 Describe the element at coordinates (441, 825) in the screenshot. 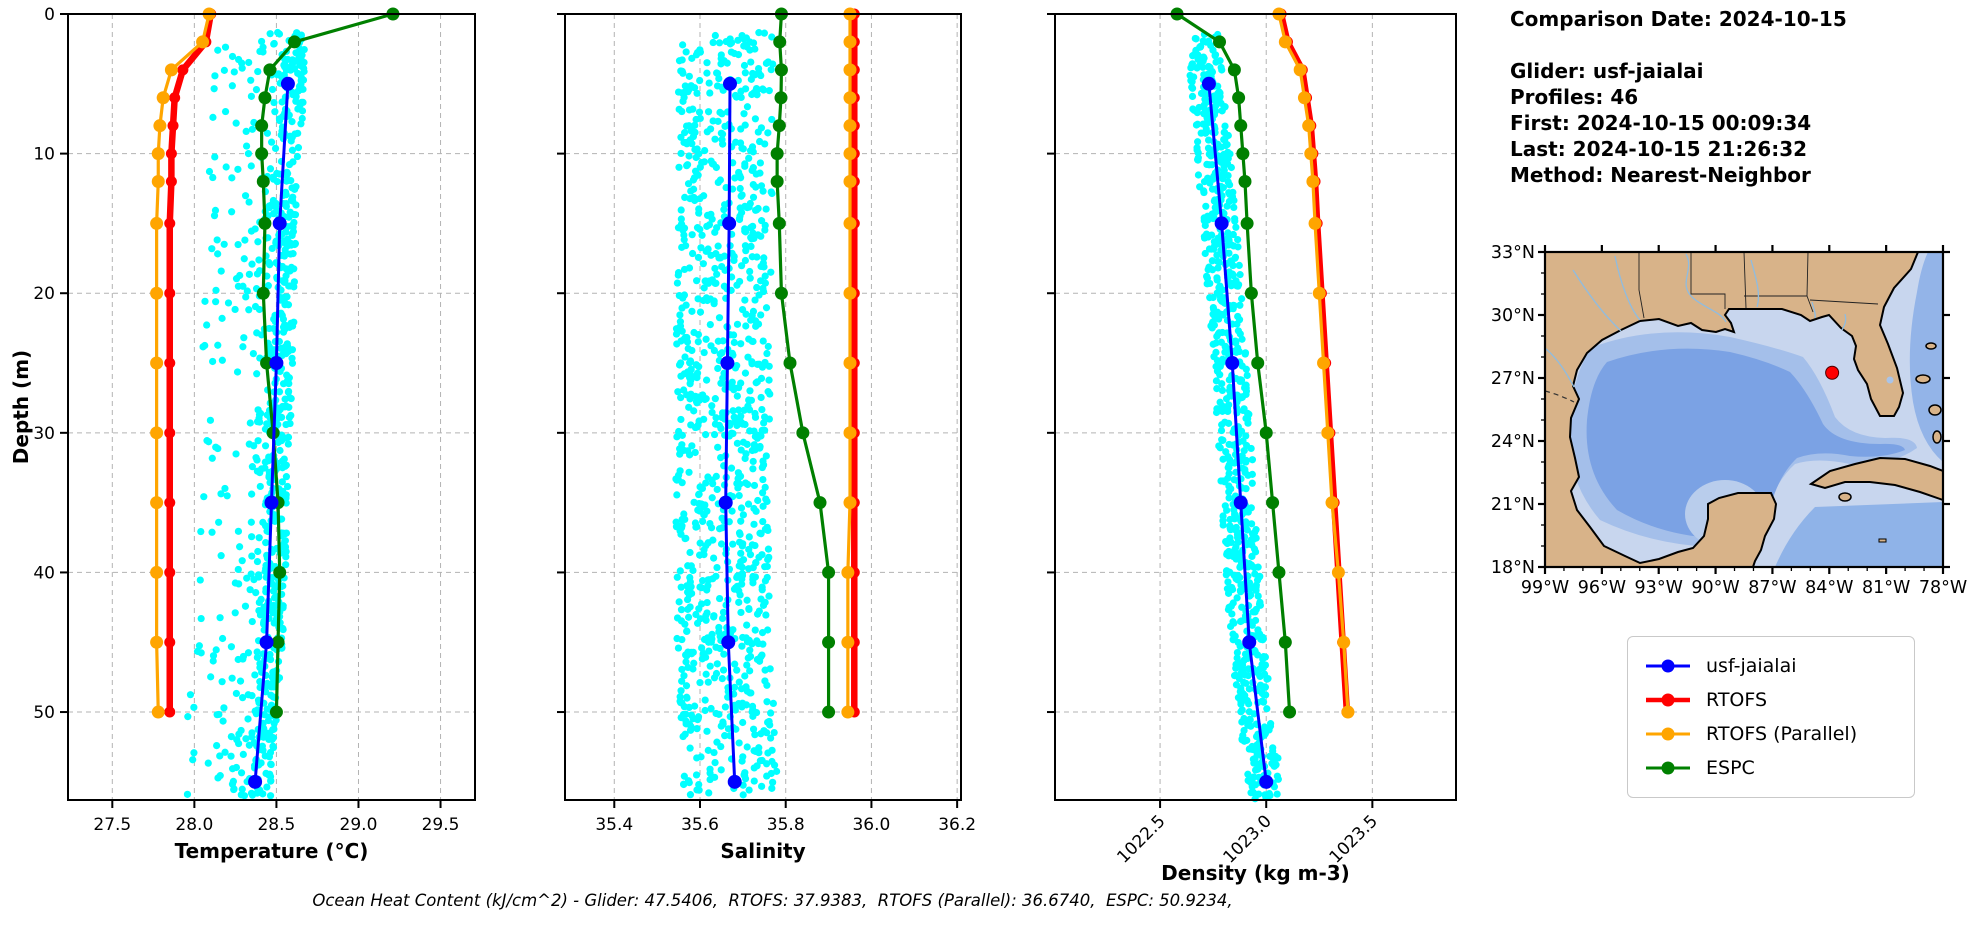

I see `svg-text: 29.5` at that location.